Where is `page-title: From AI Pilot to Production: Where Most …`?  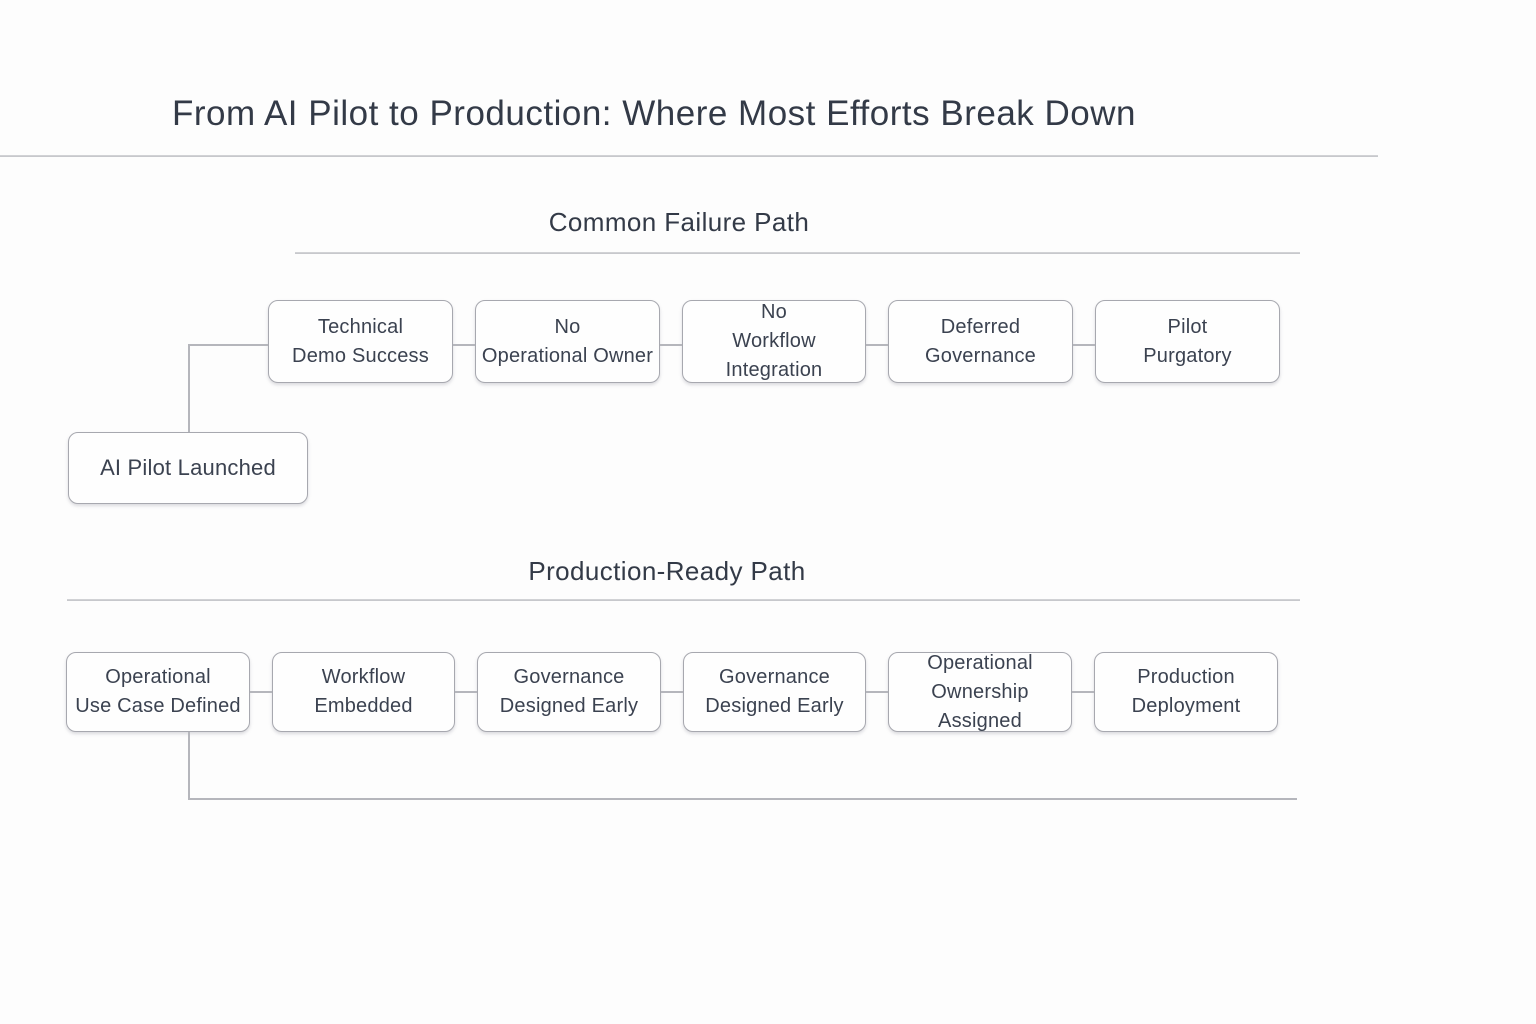 page-title: From AI Pilot to Production: Where Most … is located at coordinates (654, 113).